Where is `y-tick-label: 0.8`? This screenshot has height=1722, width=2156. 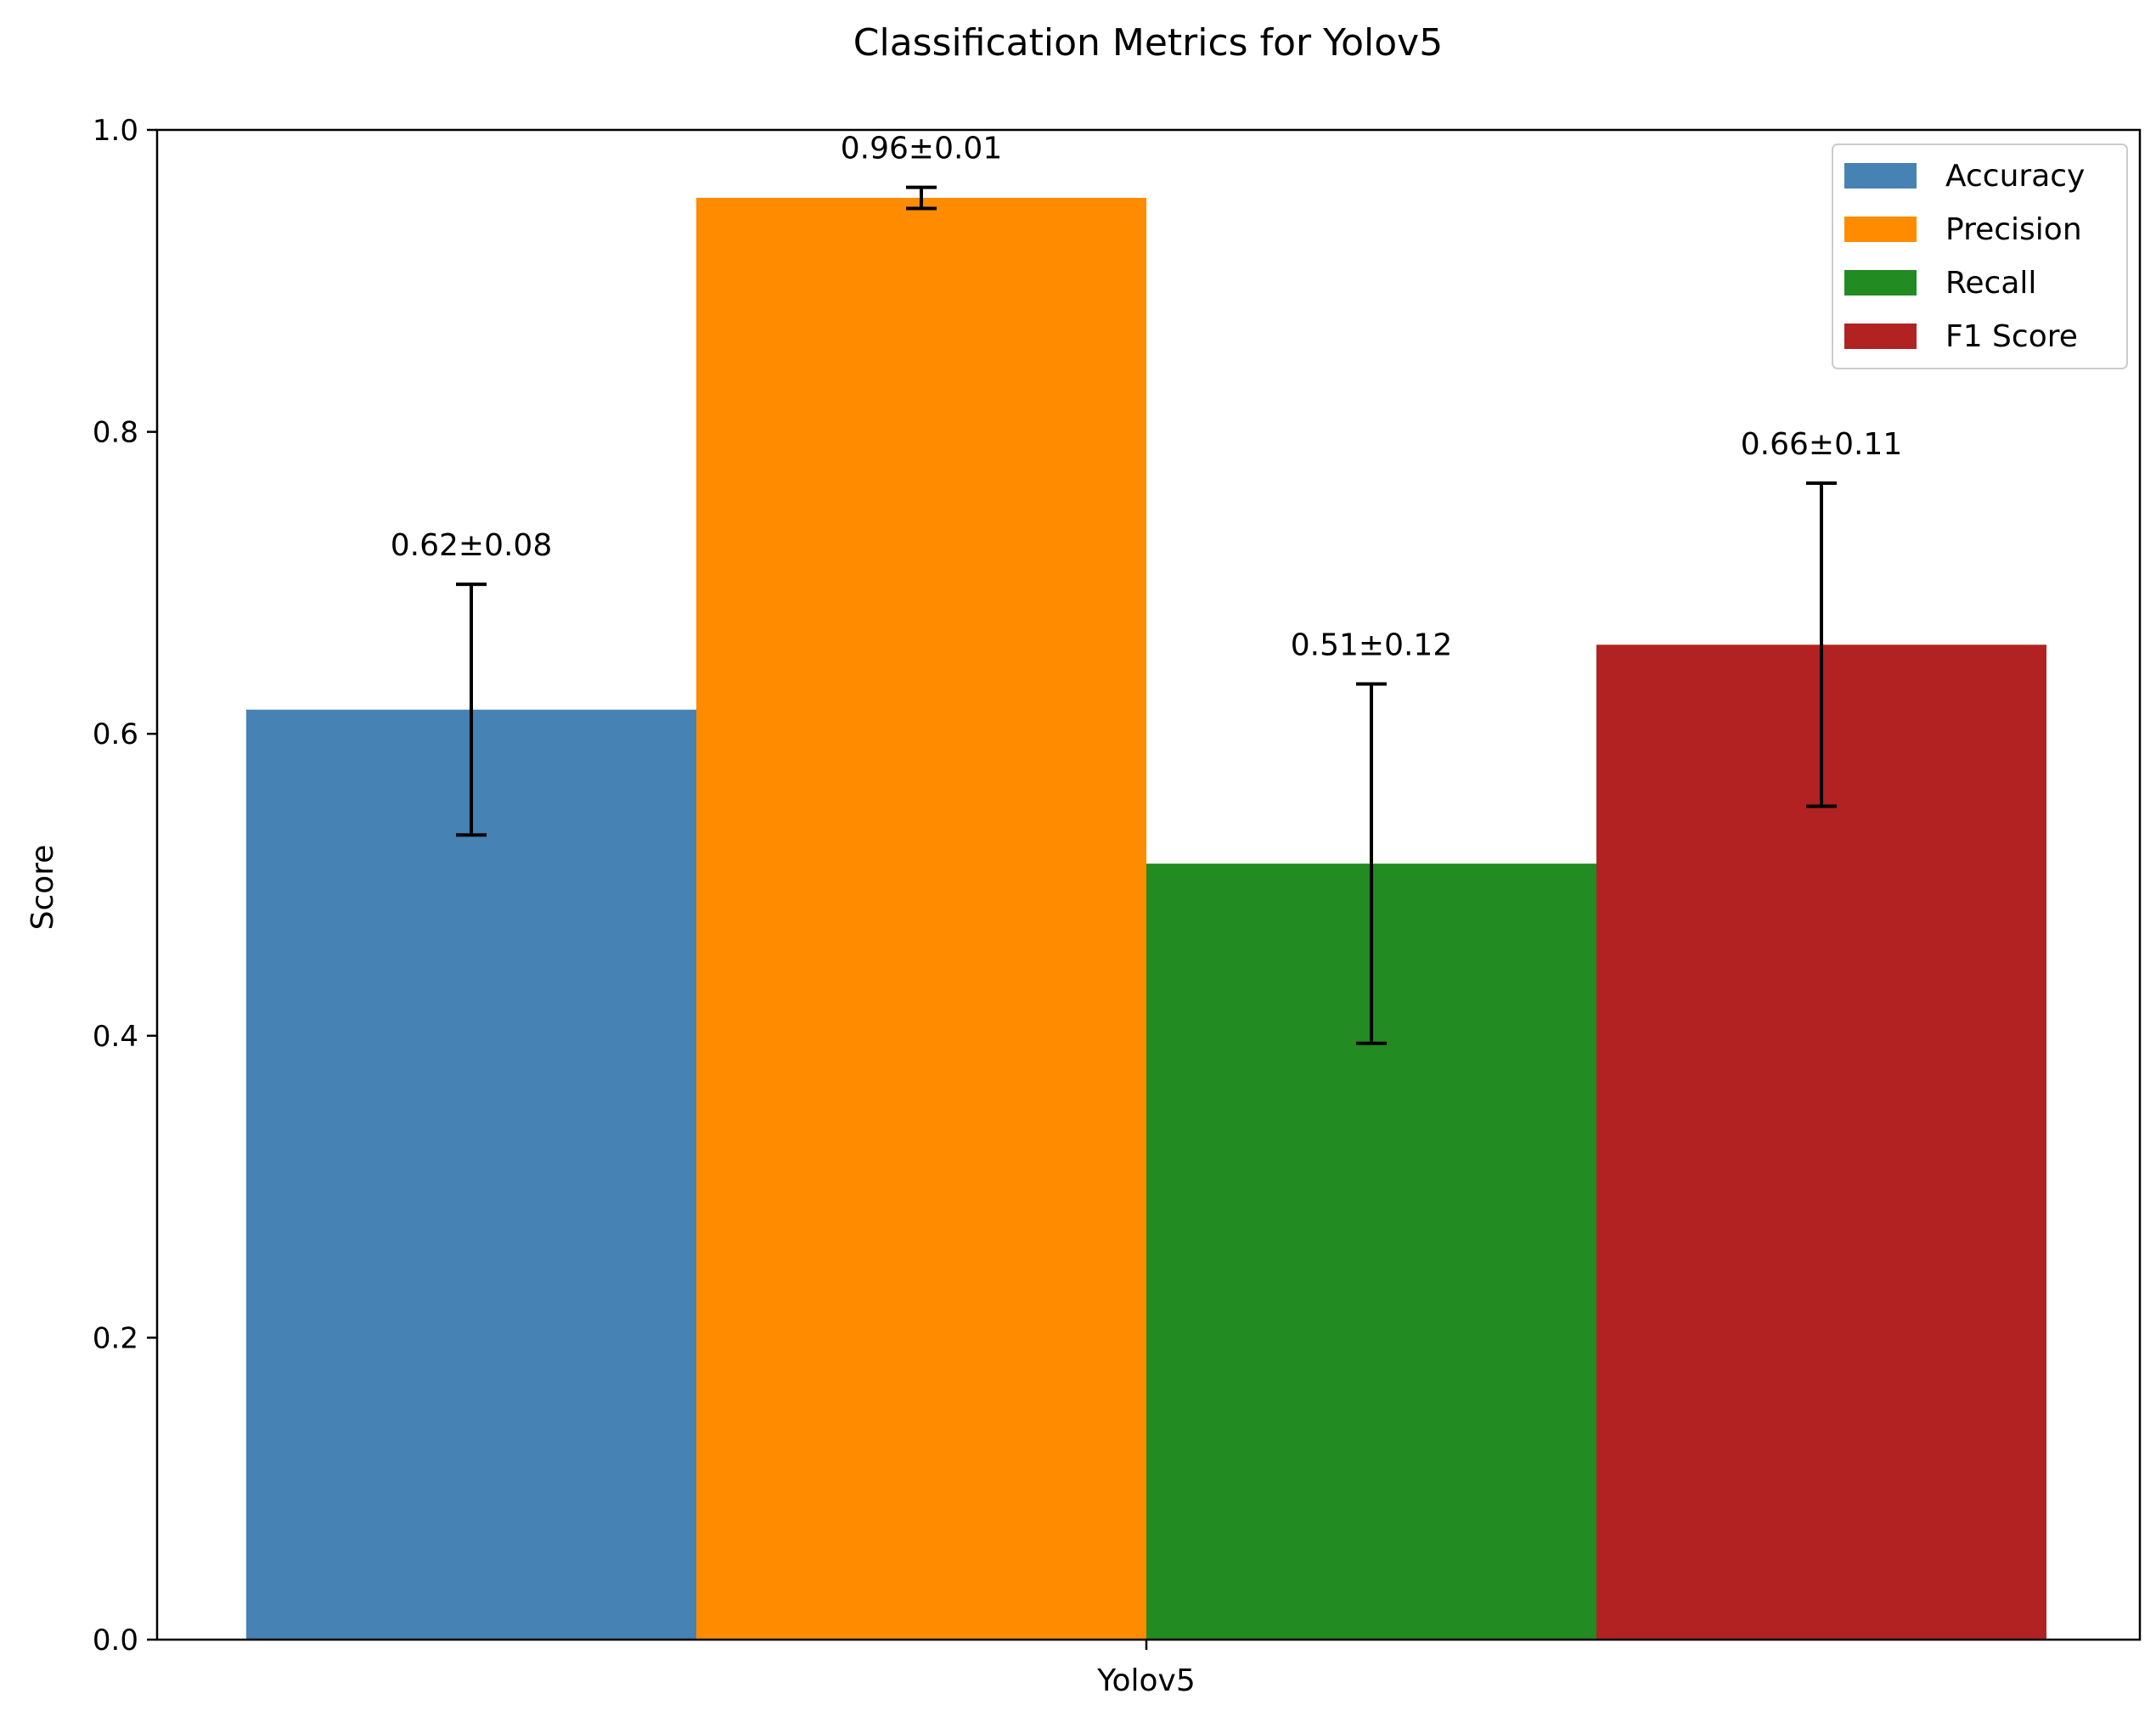
y-tick-label: 0.8 is located at coordinates (115, 433).